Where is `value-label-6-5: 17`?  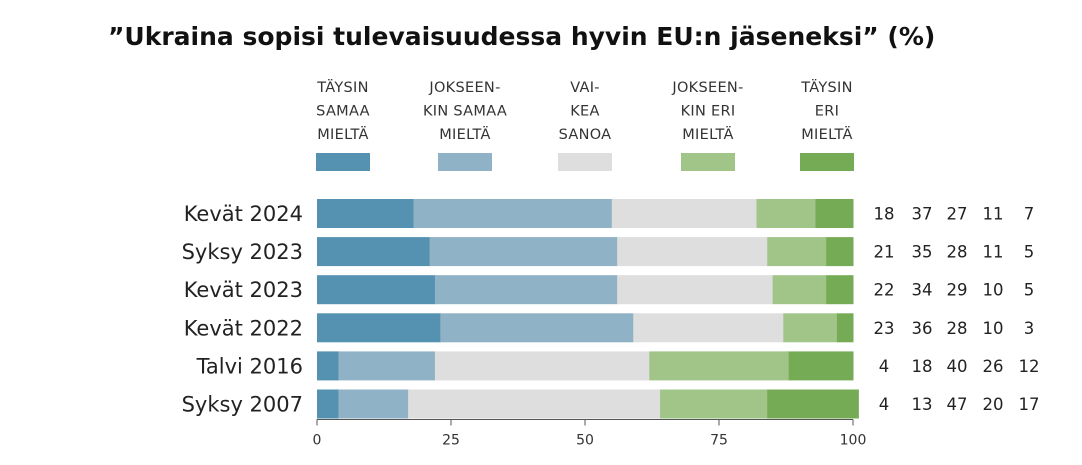 value-label-6-5: 17 is located at coordinates (1029, 404).